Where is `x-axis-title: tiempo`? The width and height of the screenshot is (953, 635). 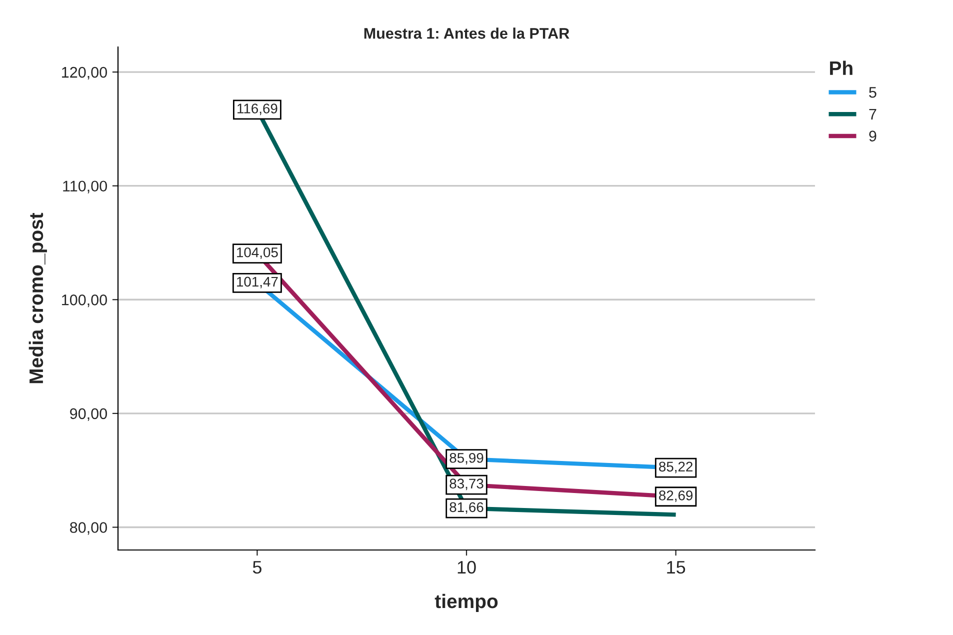
x-axis-title: tiempo is located at coordinates (466, 603).